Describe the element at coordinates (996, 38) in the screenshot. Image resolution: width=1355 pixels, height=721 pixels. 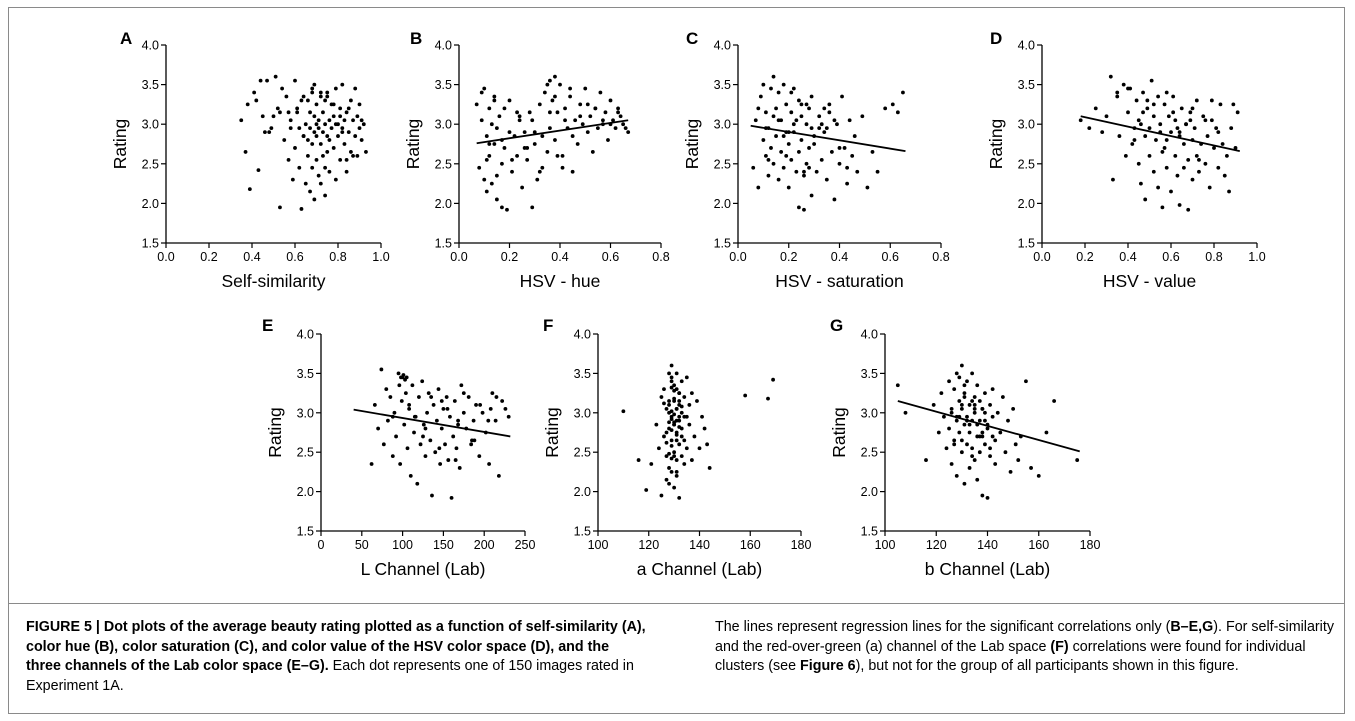
I see `panel-label-d: D` at that location.